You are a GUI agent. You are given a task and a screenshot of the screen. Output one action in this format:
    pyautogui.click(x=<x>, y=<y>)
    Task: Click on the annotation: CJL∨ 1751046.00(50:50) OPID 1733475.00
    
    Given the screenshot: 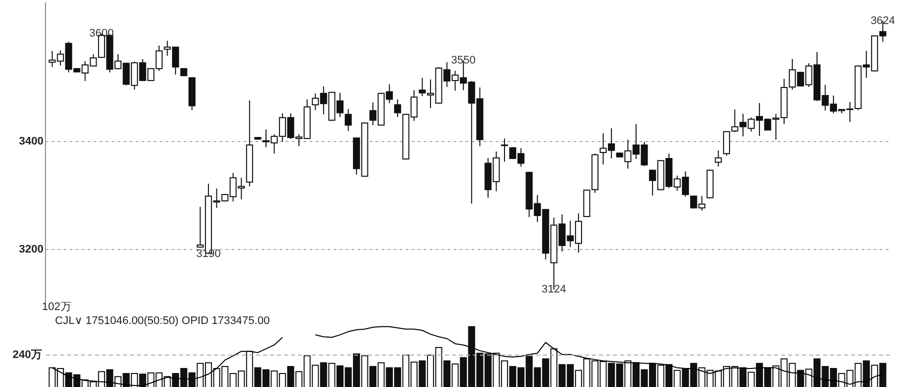 What is the action you would take?
    pyautogui.click(x=162, y=321)
    